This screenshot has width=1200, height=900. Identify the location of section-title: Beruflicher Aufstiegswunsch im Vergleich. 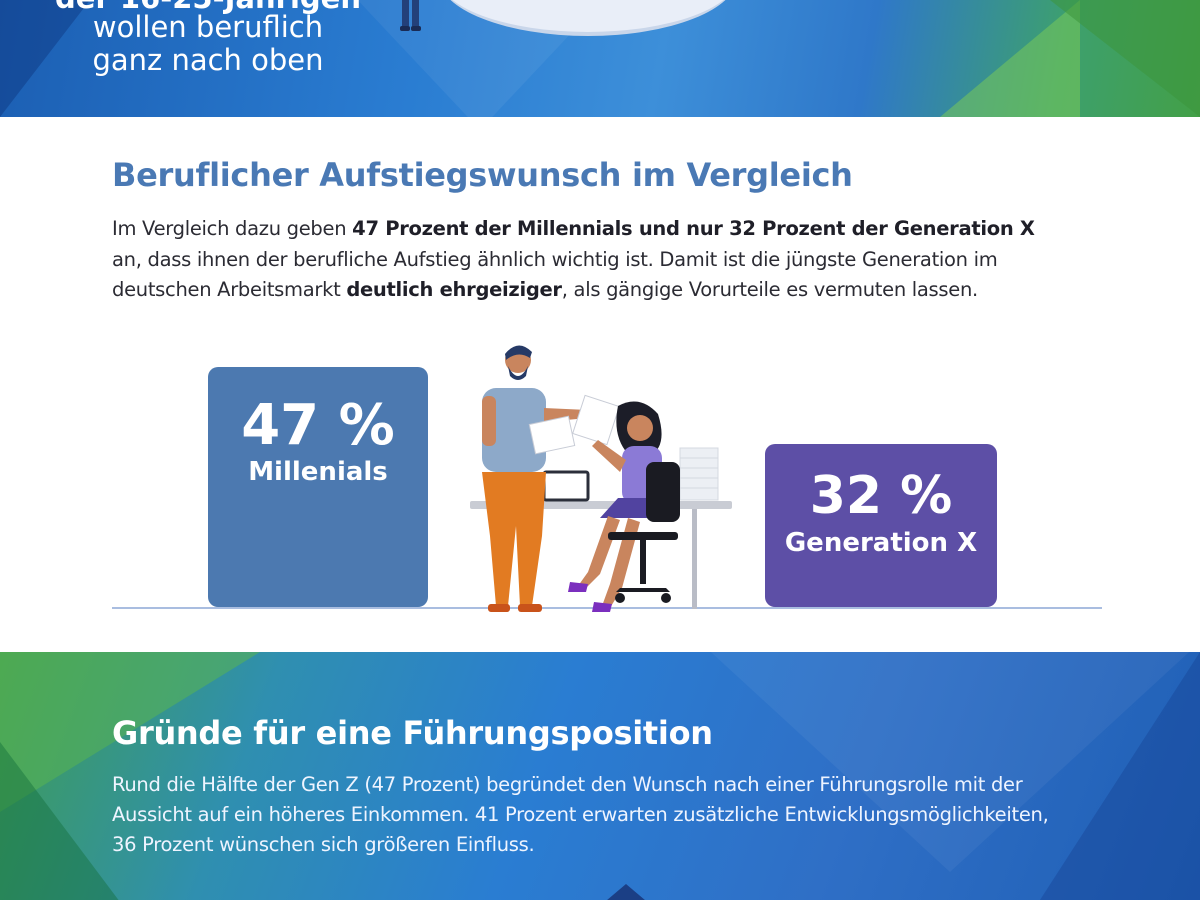
(482, 175).